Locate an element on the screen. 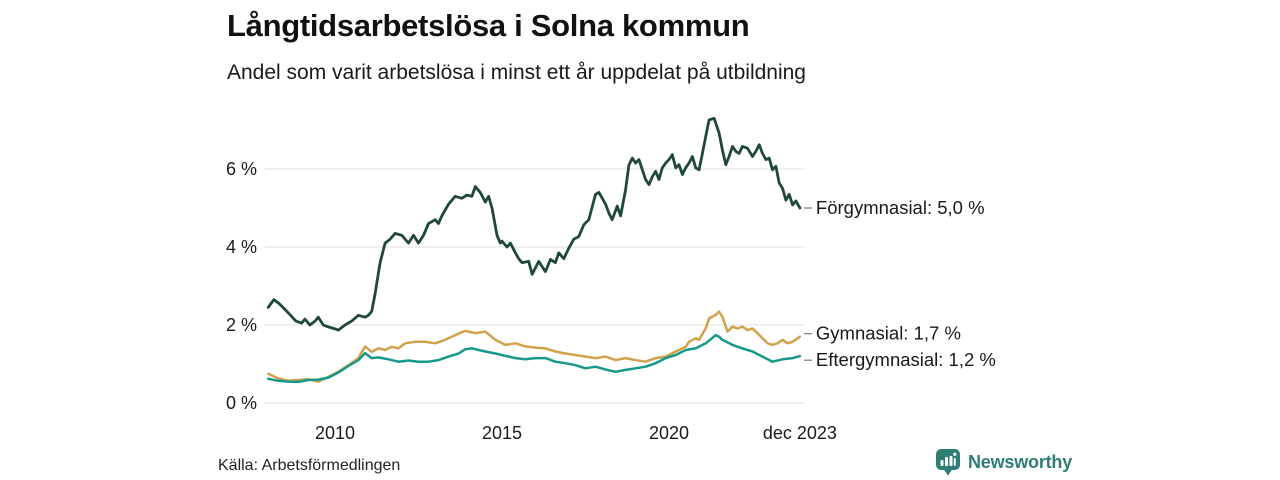 The width and height of the screenshot is (1280, 480). page-title: Långtidsarbetslösa i Solna kommun is located at coordinates (488, 25).